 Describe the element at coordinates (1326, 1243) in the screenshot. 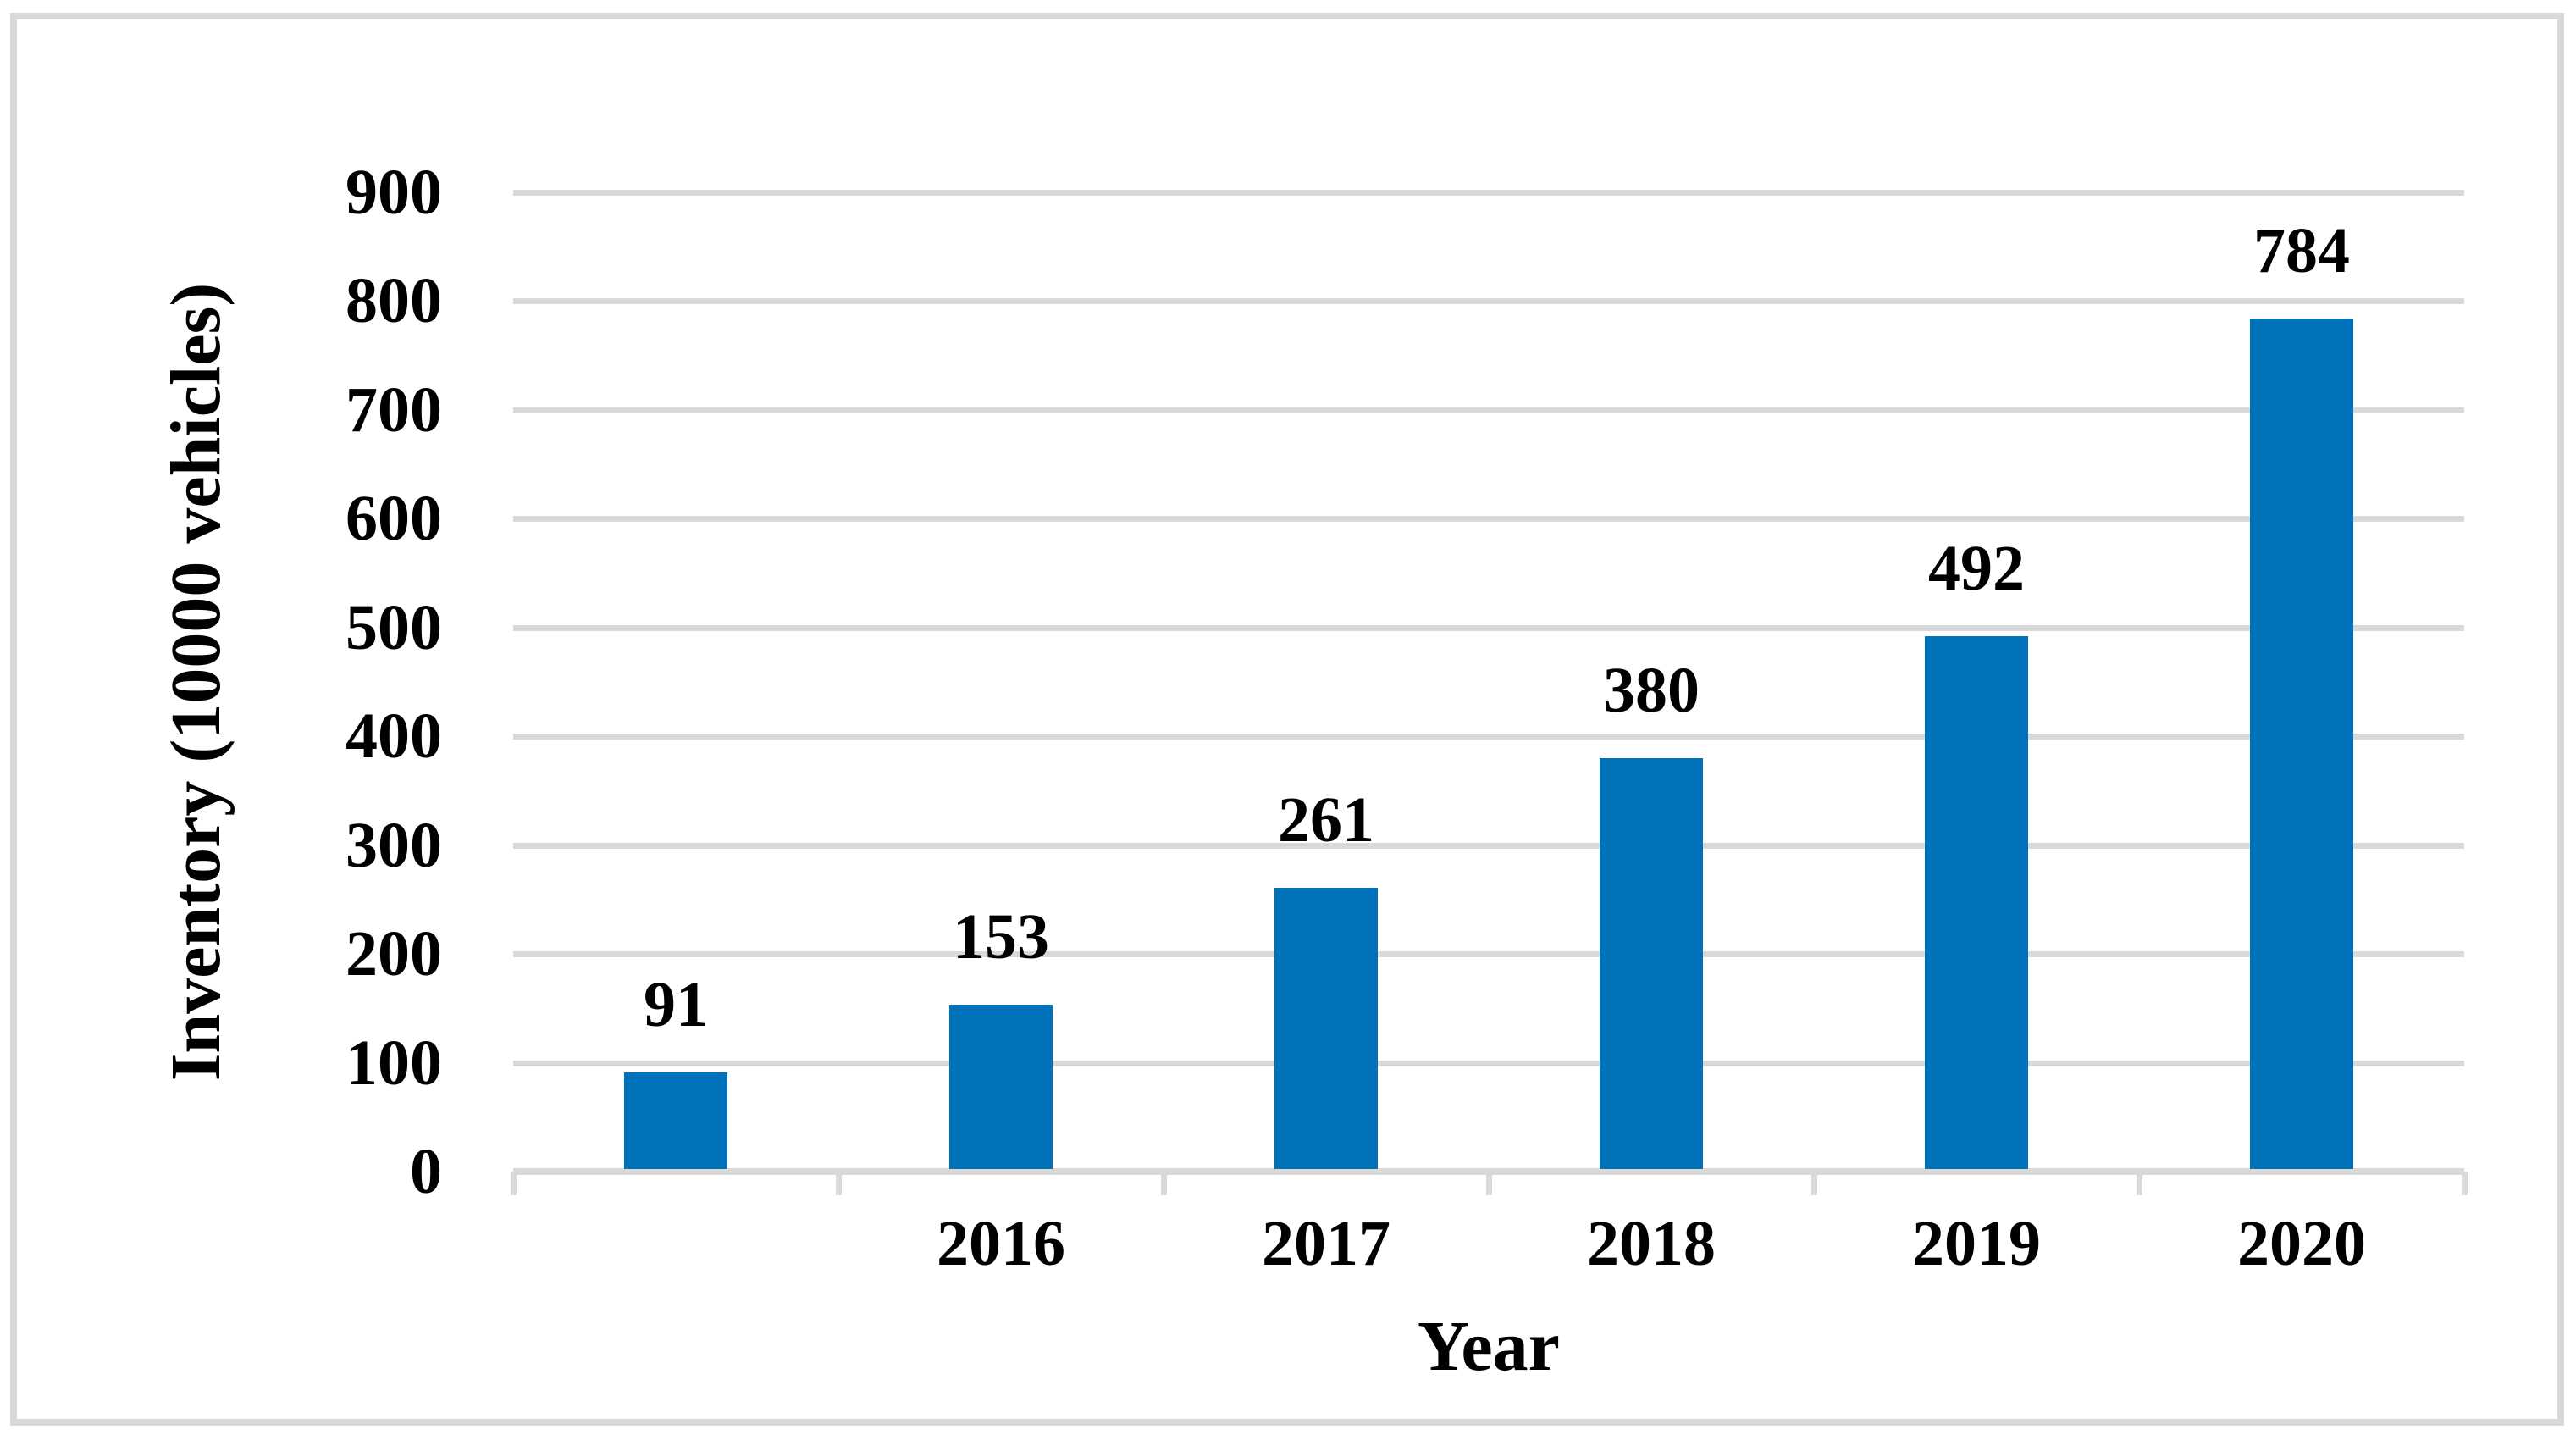

I see `x-tick-label: 2017` at that location.